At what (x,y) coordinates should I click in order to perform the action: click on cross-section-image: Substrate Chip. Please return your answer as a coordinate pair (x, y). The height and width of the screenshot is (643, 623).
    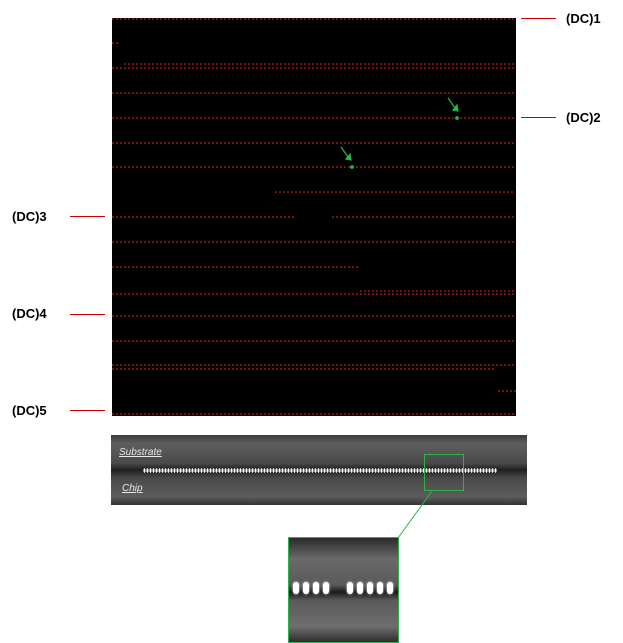
    Looking at the image, I should click on (319, 470).